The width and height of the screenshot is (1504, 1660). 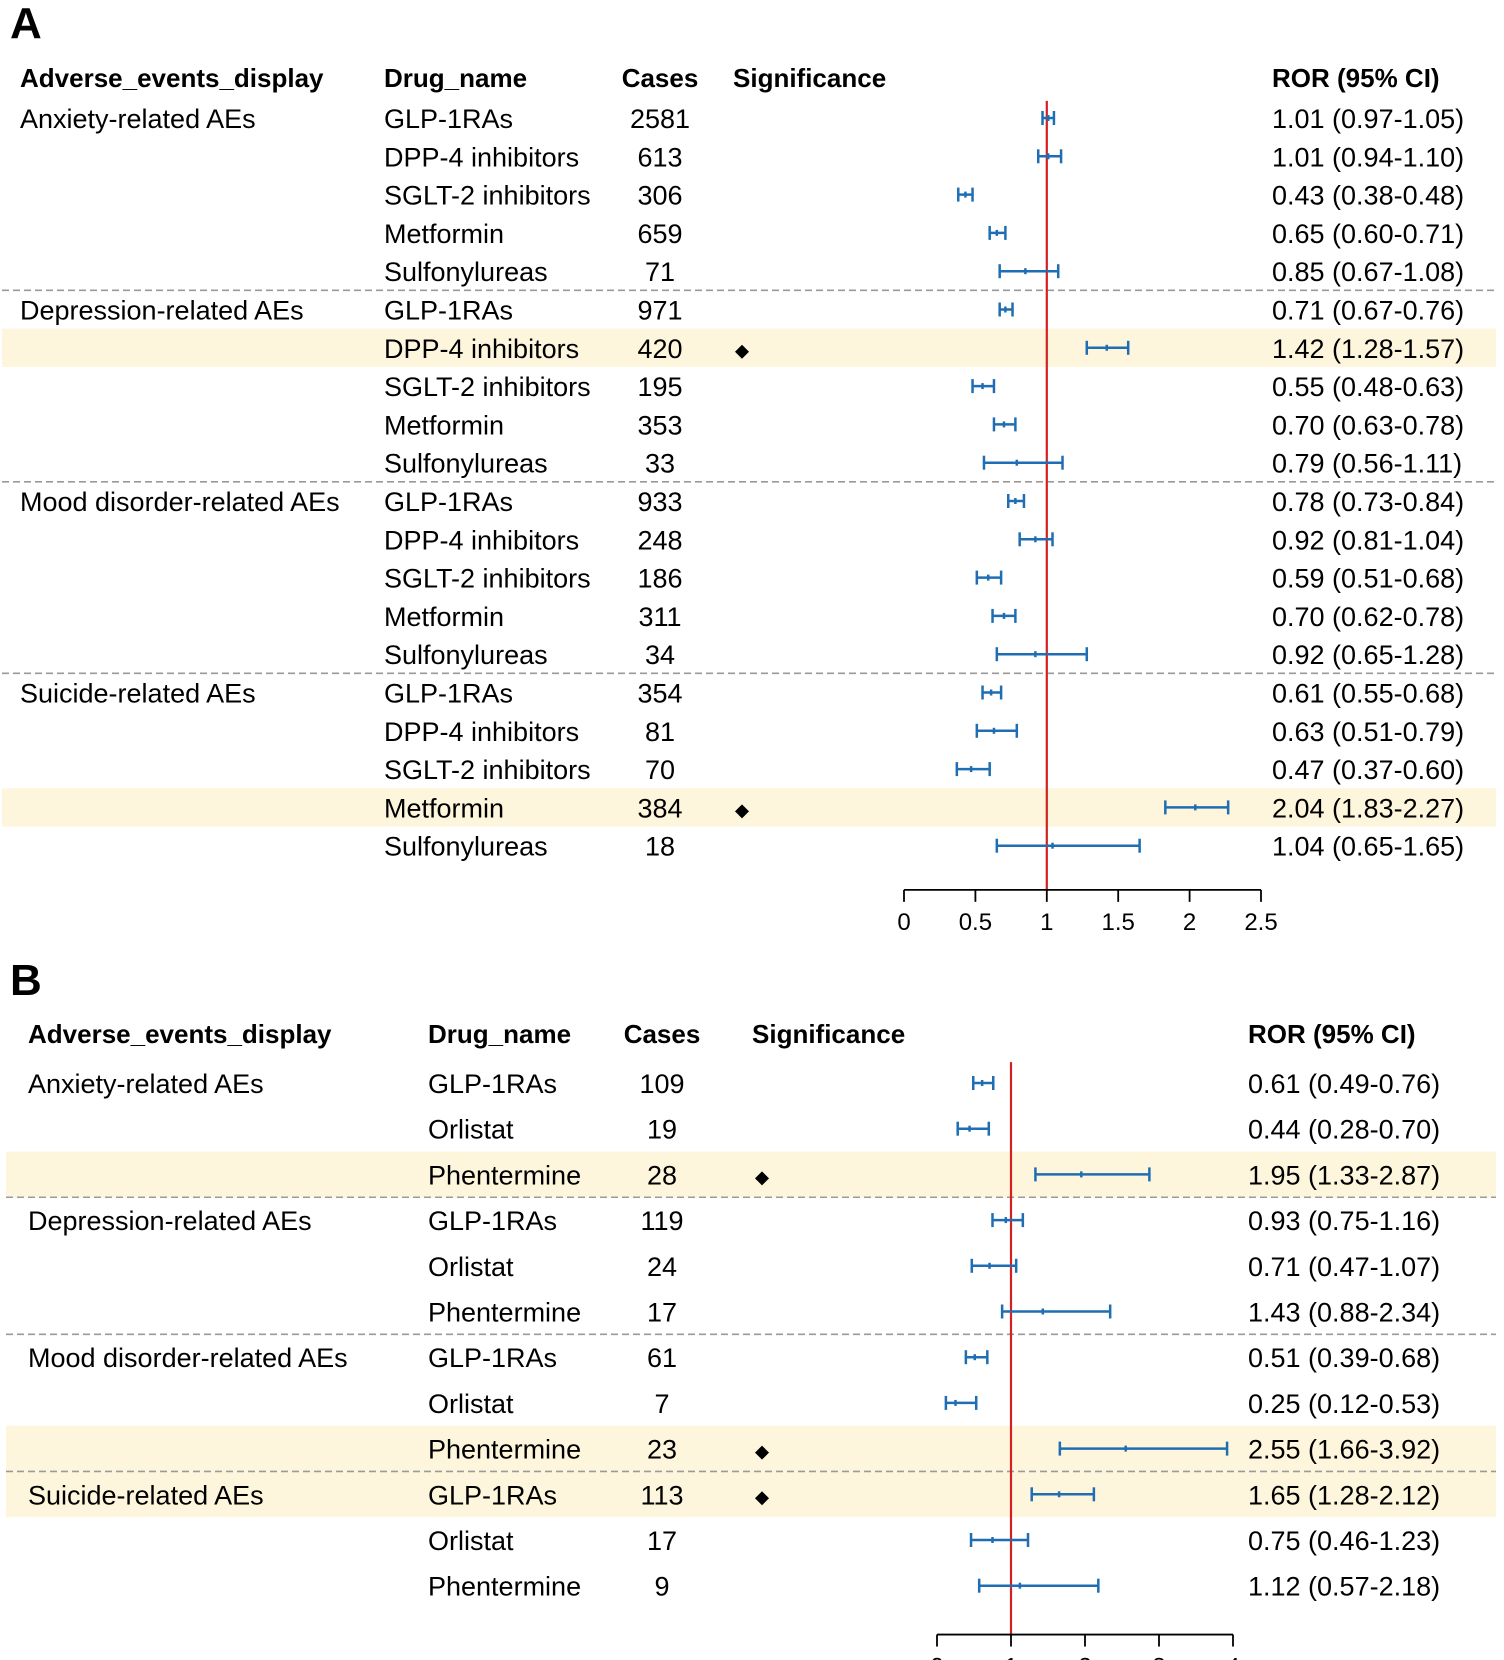 What do you see at coordinates (1368, 770) in the screenshot?
I see `ror-ci-label: 0.47 (0.37-0.60)` at bounding box center [1368, 770].